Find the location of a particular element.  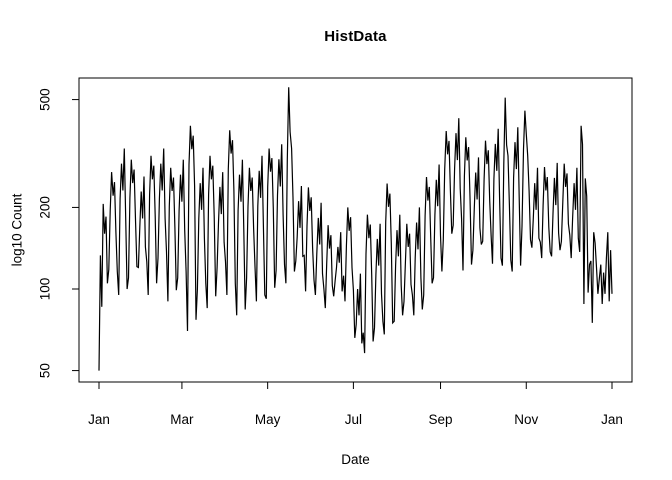

x-tick-label: Sep is located at coordinates (441, 419).